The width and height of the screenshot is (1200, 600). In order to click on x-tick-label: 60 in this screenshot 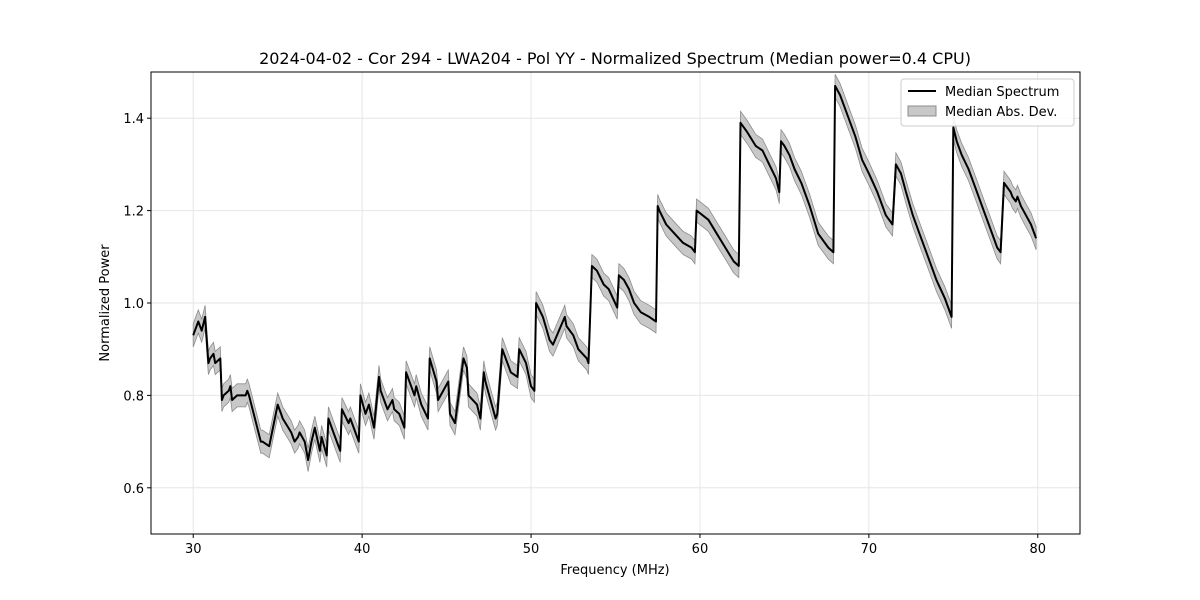, I will do `click(700, 549)`.